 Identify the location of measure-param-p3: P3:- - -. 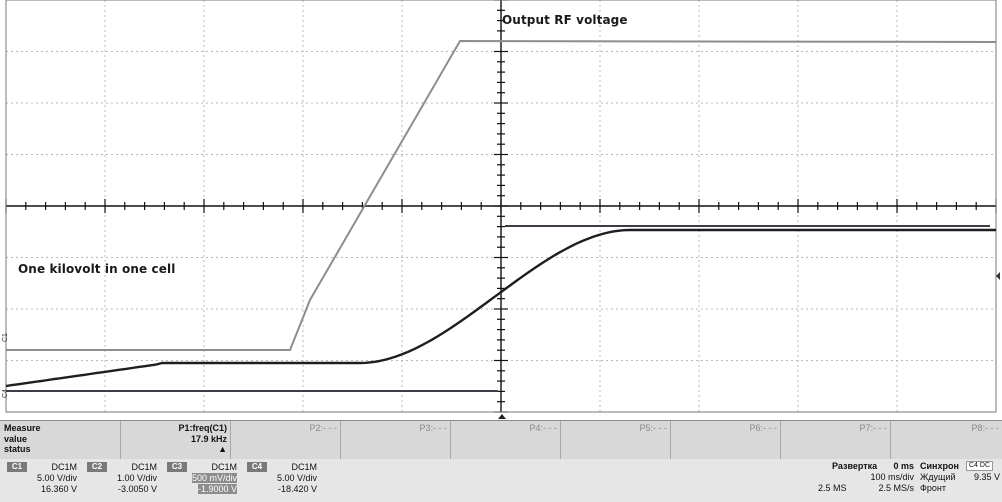
(395, 440).